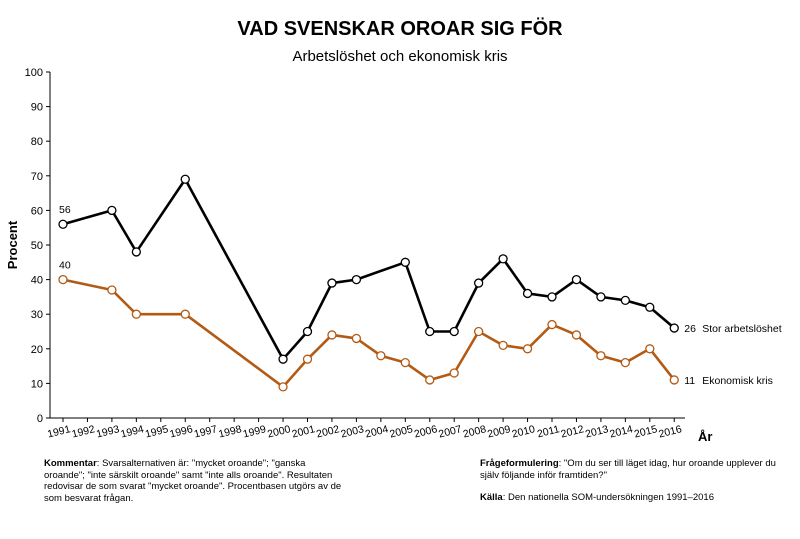 This screenshot has height=539, width=800. What do you see at coordinates (690, 329) in the screenshot?
I see `last-value-label: 26` at bounding box center [690, 329].